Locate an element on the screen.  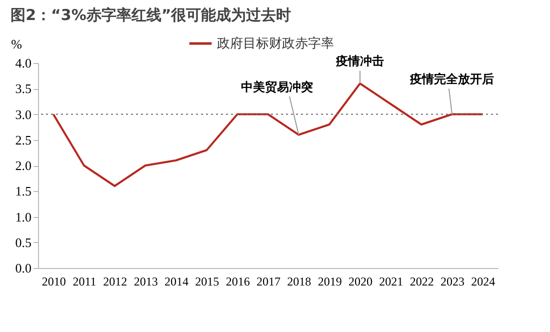
x-tick-label: 2018 is located at coordinates (299, 281).